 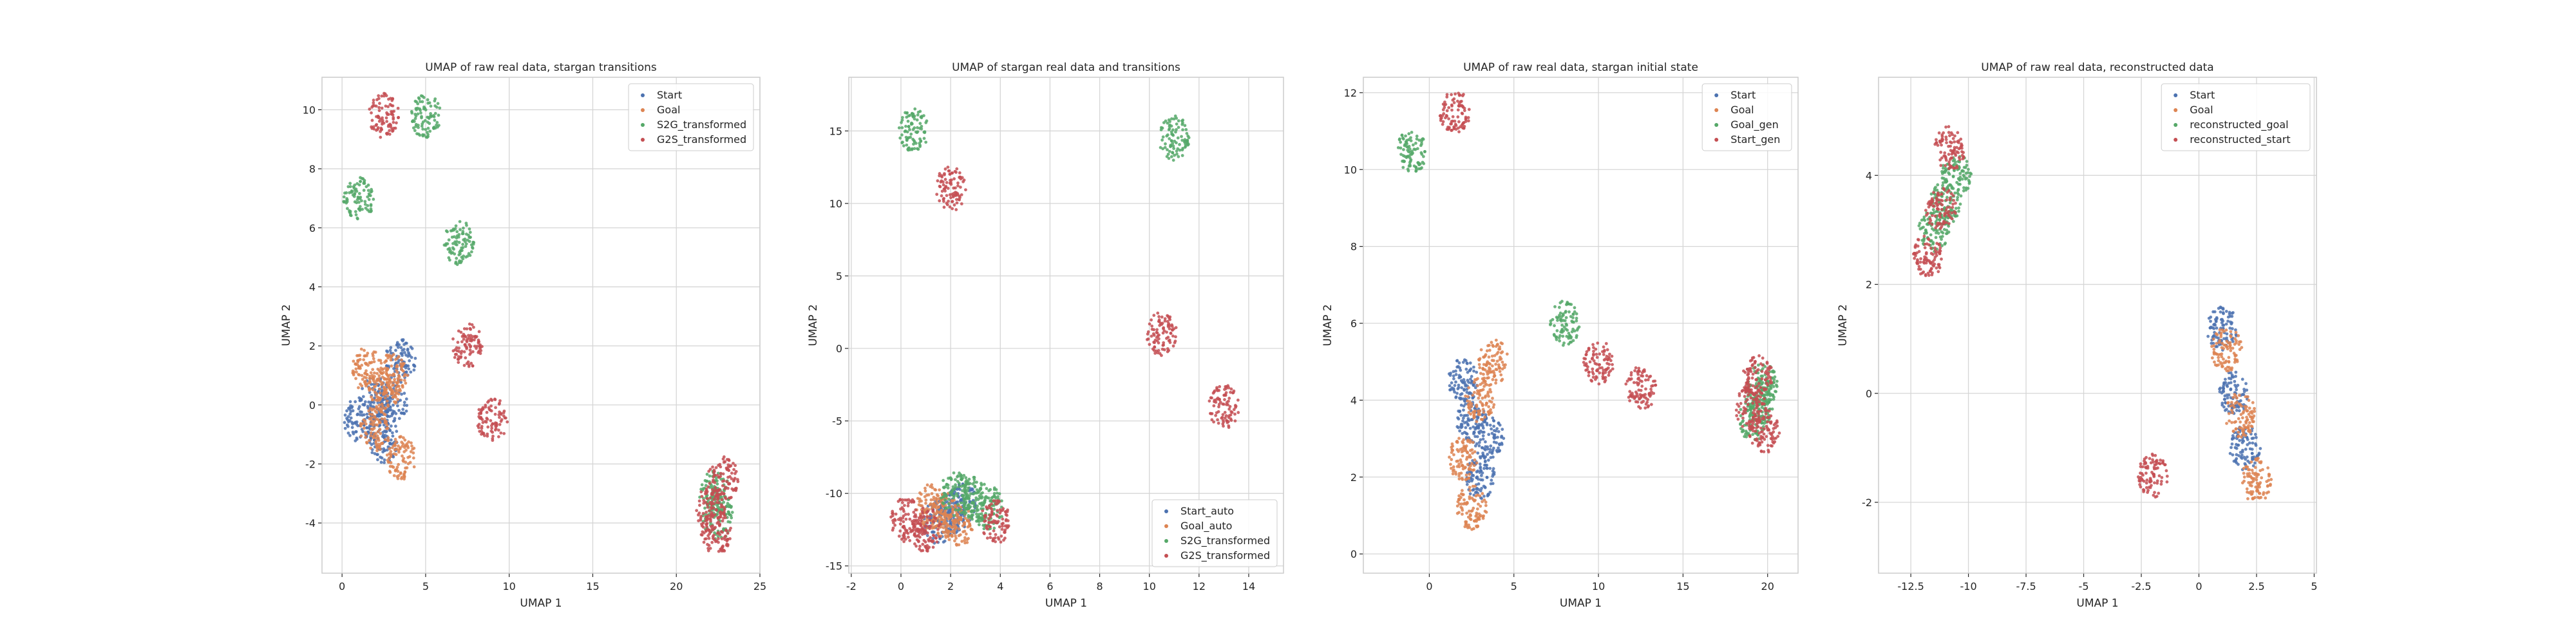 What do you see at coordinates (836, 131) in the screenshot?
I see `y-tick-label: 15` at bounding box center [836, 131].